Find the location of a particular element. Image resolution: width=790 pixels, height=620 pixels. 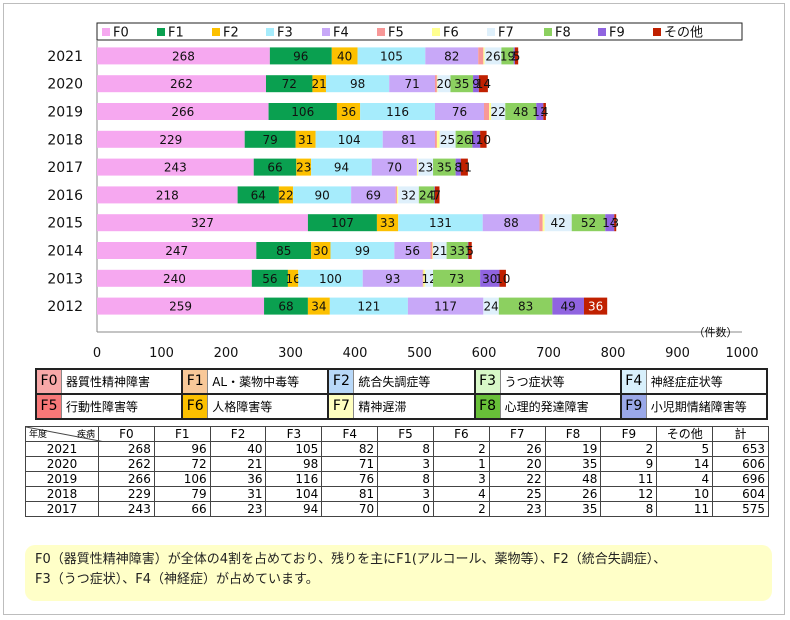

legend-entry: F2 is located at coordinates (225, 33).